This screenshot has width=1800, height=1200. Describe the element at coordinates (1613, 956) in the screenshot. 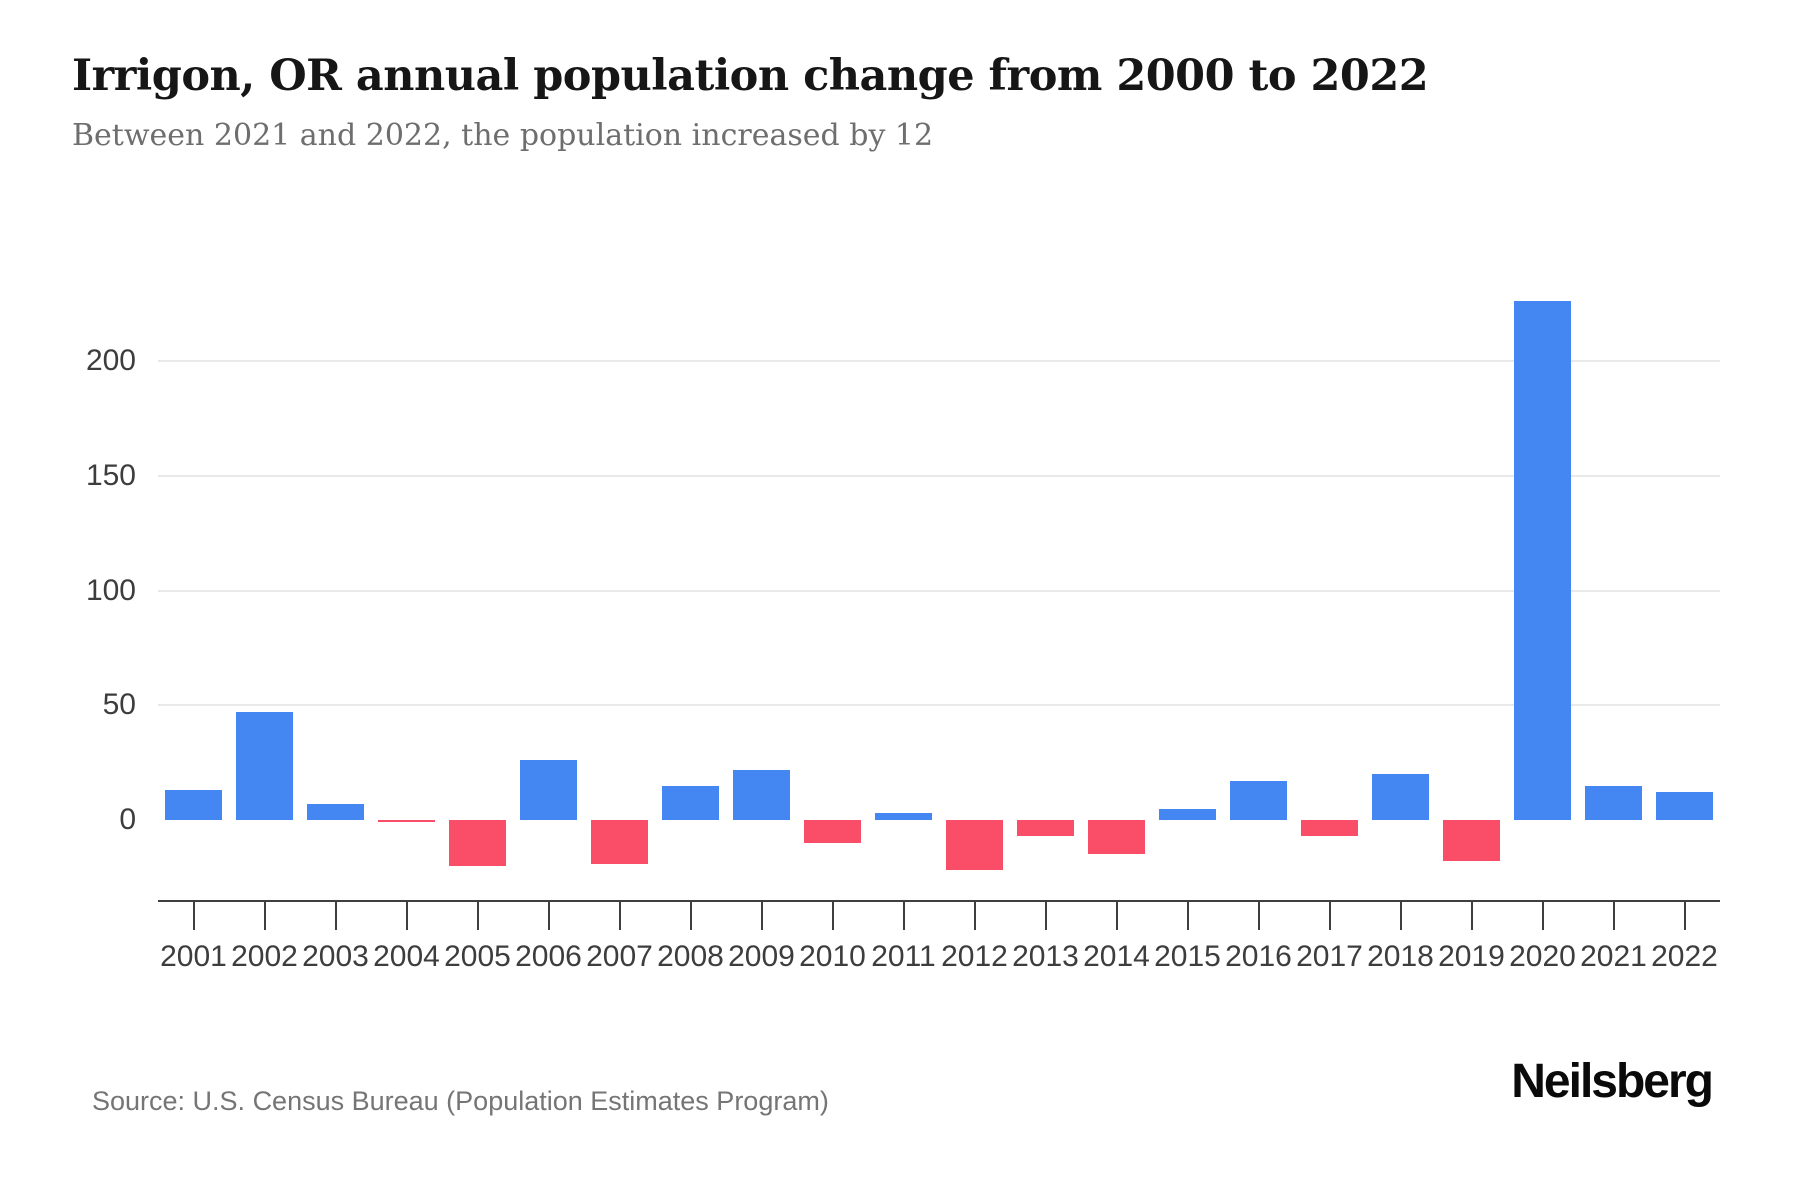

I see `x-axis-tick-label: 2021` at that location.